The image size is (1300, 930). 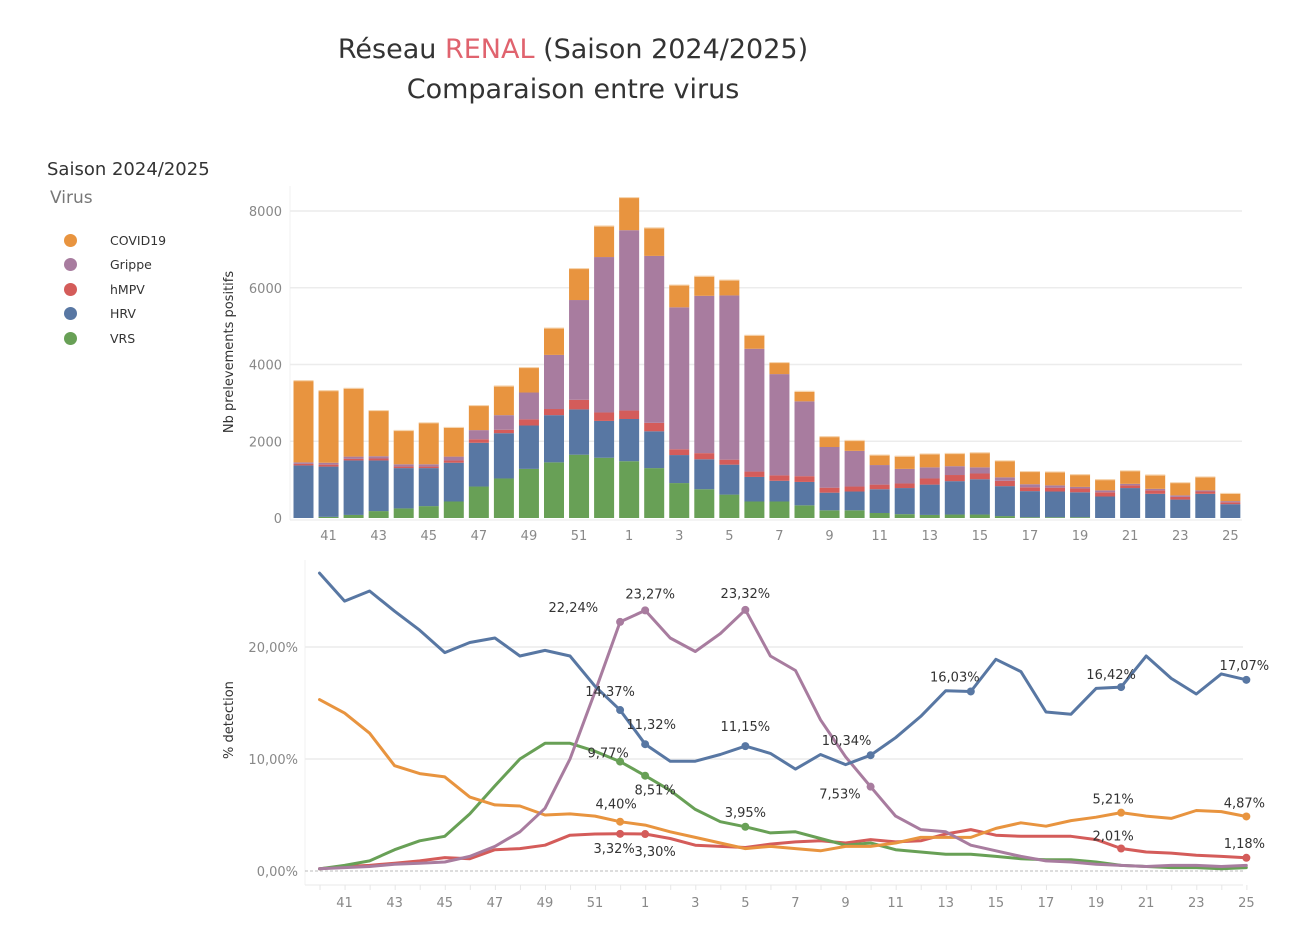 I want to click on line-series-covid19, so click(x=783, y=775).